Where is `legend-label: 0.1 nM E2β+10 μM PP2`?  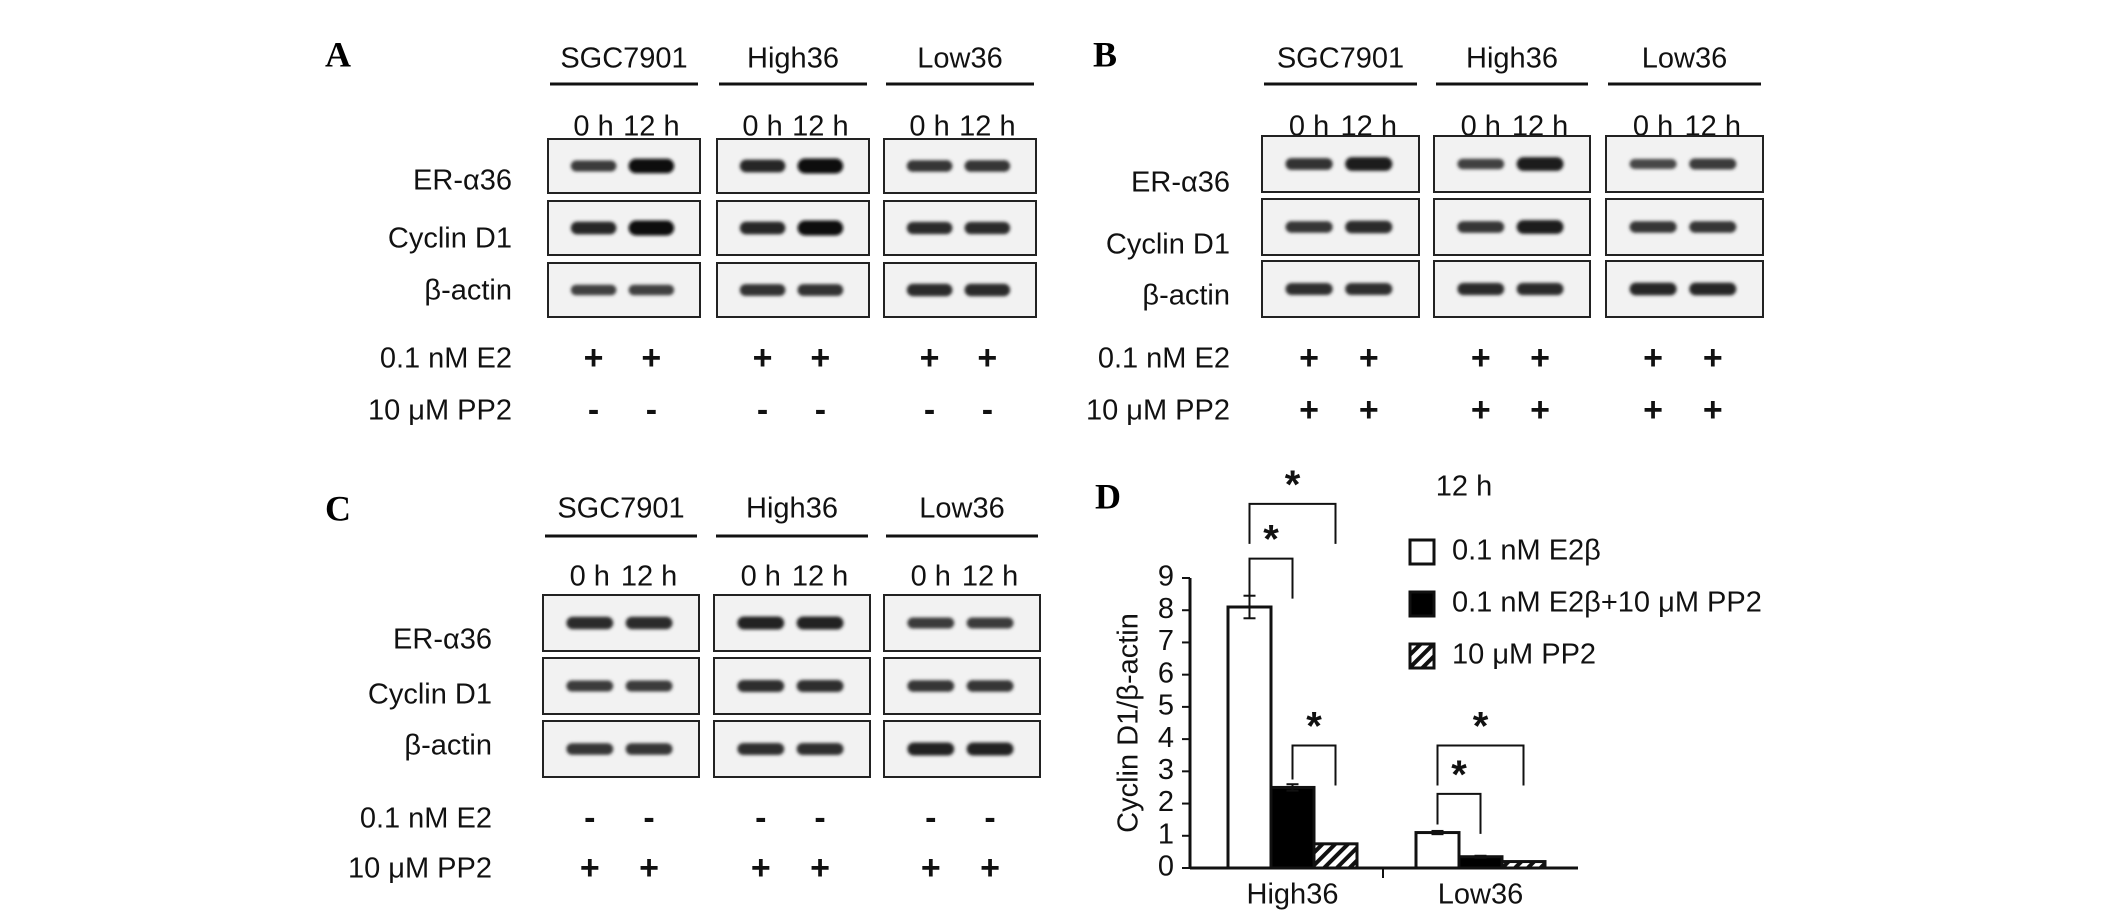 legend-label: 0.1 nM E2β+10 μM PP2 is located at coordinates (1607, 603).